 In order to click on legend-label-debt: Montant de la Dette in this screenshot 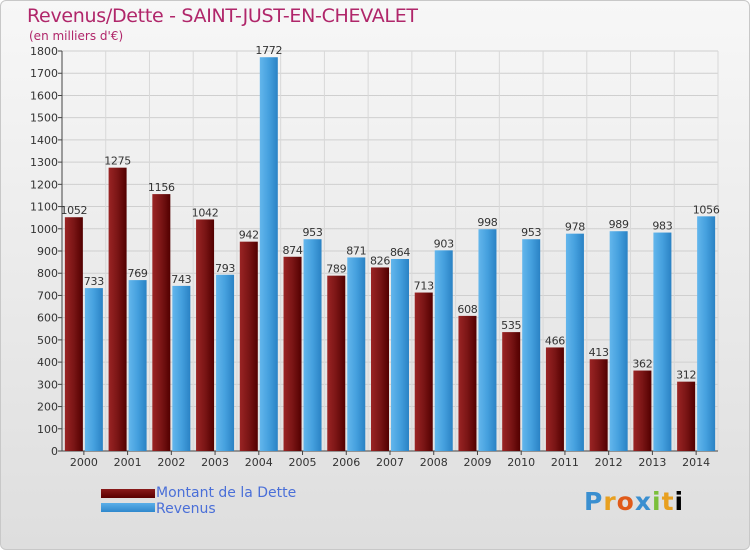, I will do `click(226, 493)`.